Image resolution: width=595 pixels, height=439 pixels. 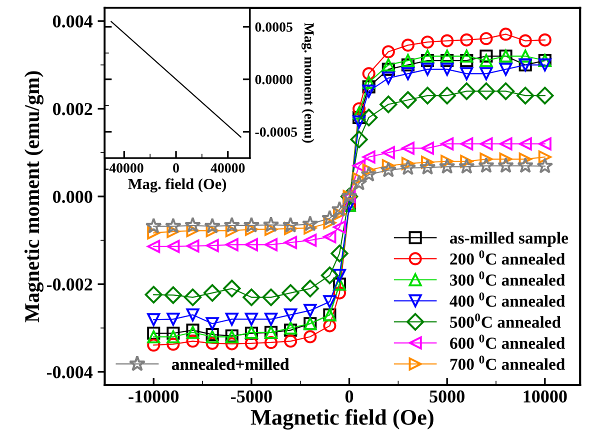 What do you see at coordinates (124, 168) in the screenshot?
I see `x-tick-label: -40000` at bounding box center [124, 168].